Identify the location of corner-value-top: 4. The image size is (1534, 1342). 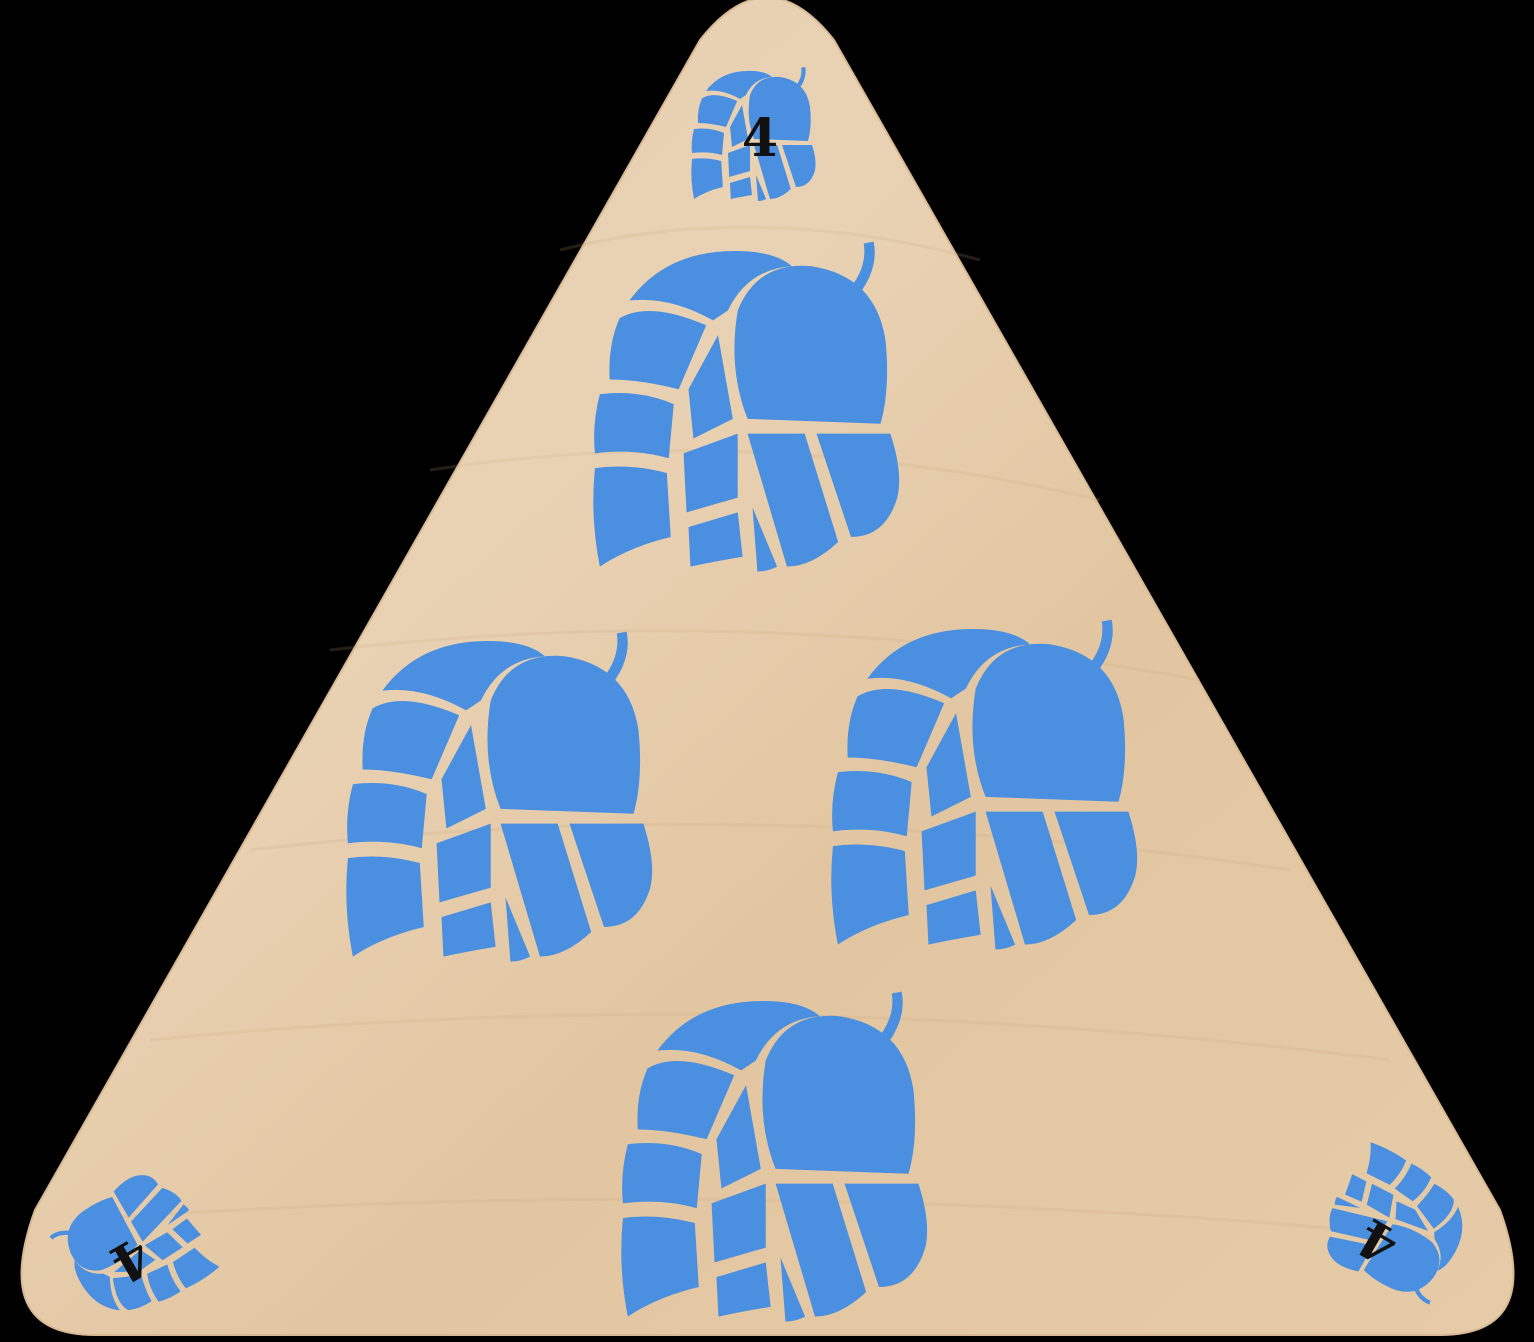
(760, 138).